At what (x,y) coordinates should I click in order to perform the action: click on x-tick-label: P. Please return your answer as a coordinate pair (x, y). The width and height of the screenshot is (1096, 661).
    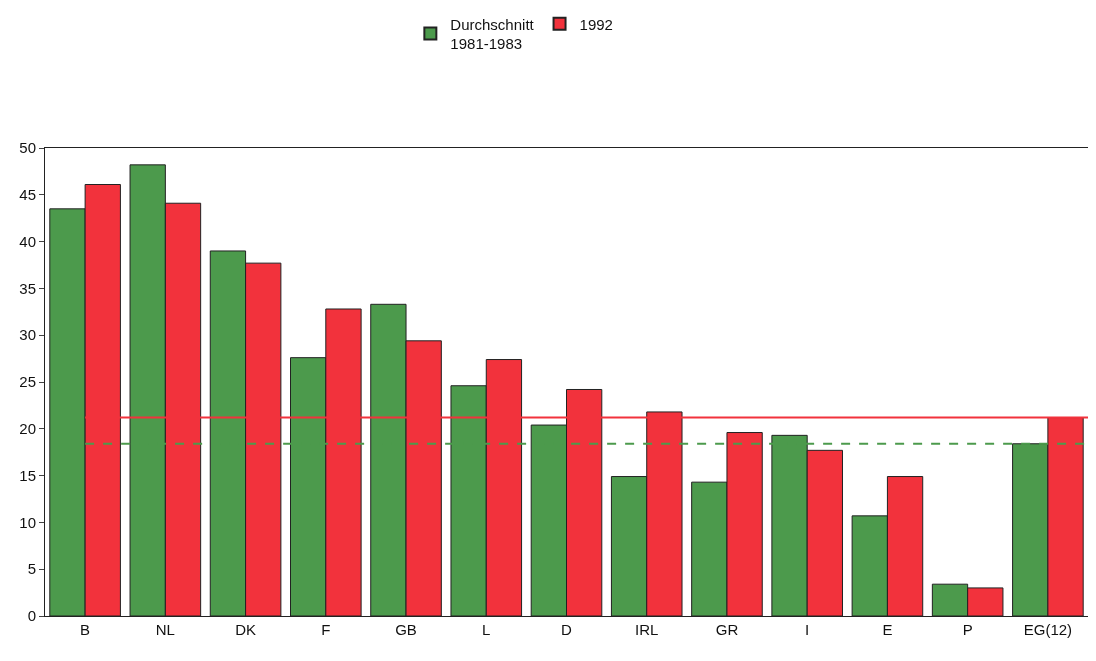
    Looking at the image, I should click on (967, 629).